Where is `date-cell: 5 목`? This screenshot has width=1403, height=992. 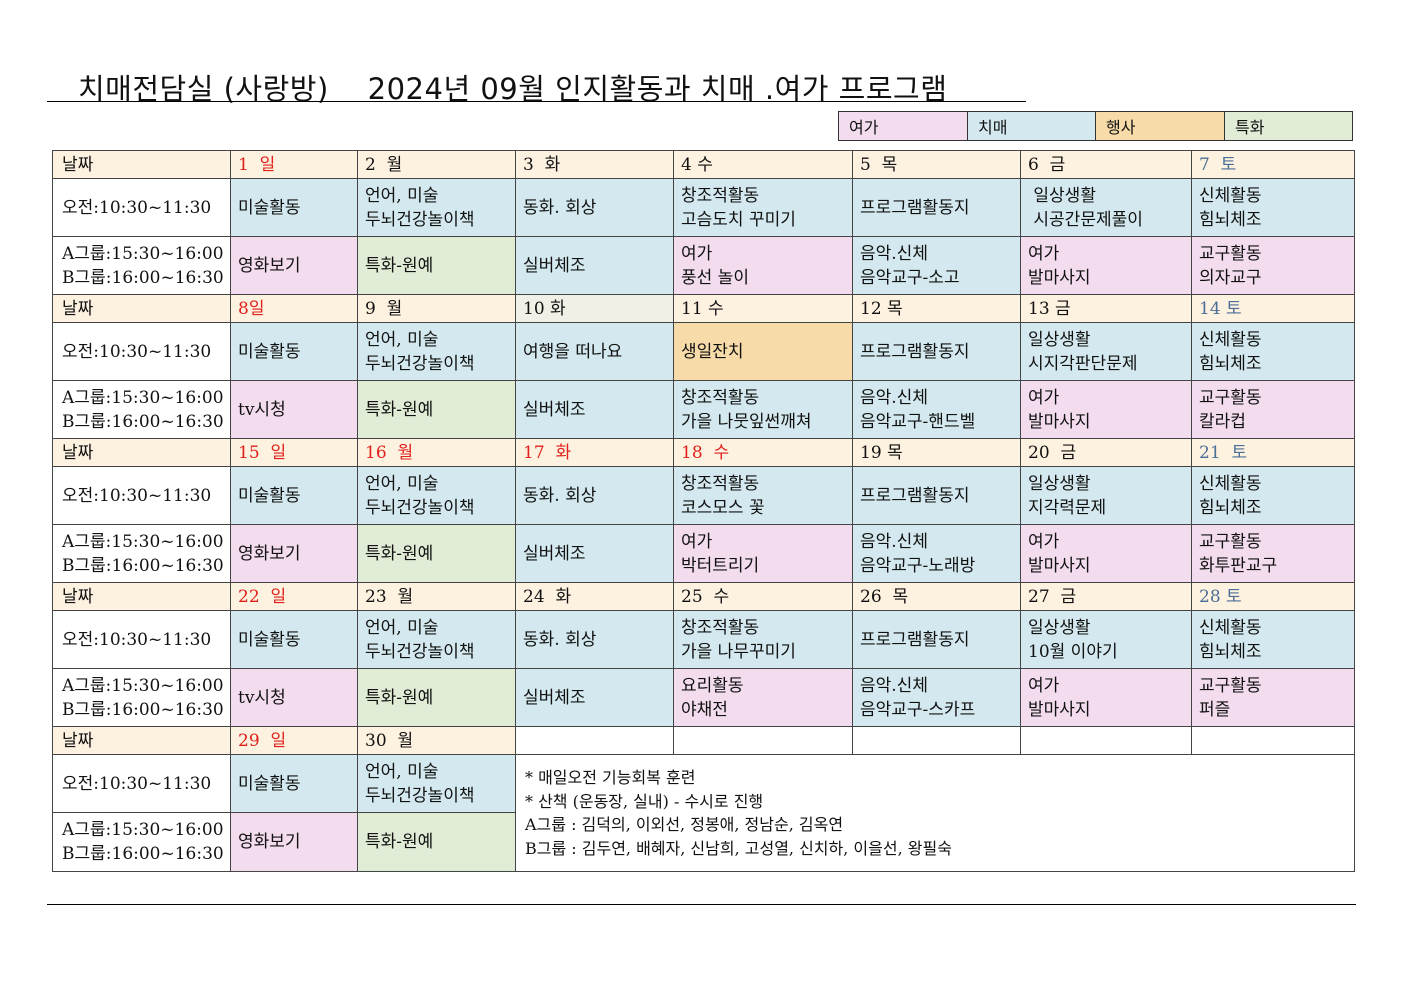
date-cell: 5 목 is located at coordinates (936, 164).